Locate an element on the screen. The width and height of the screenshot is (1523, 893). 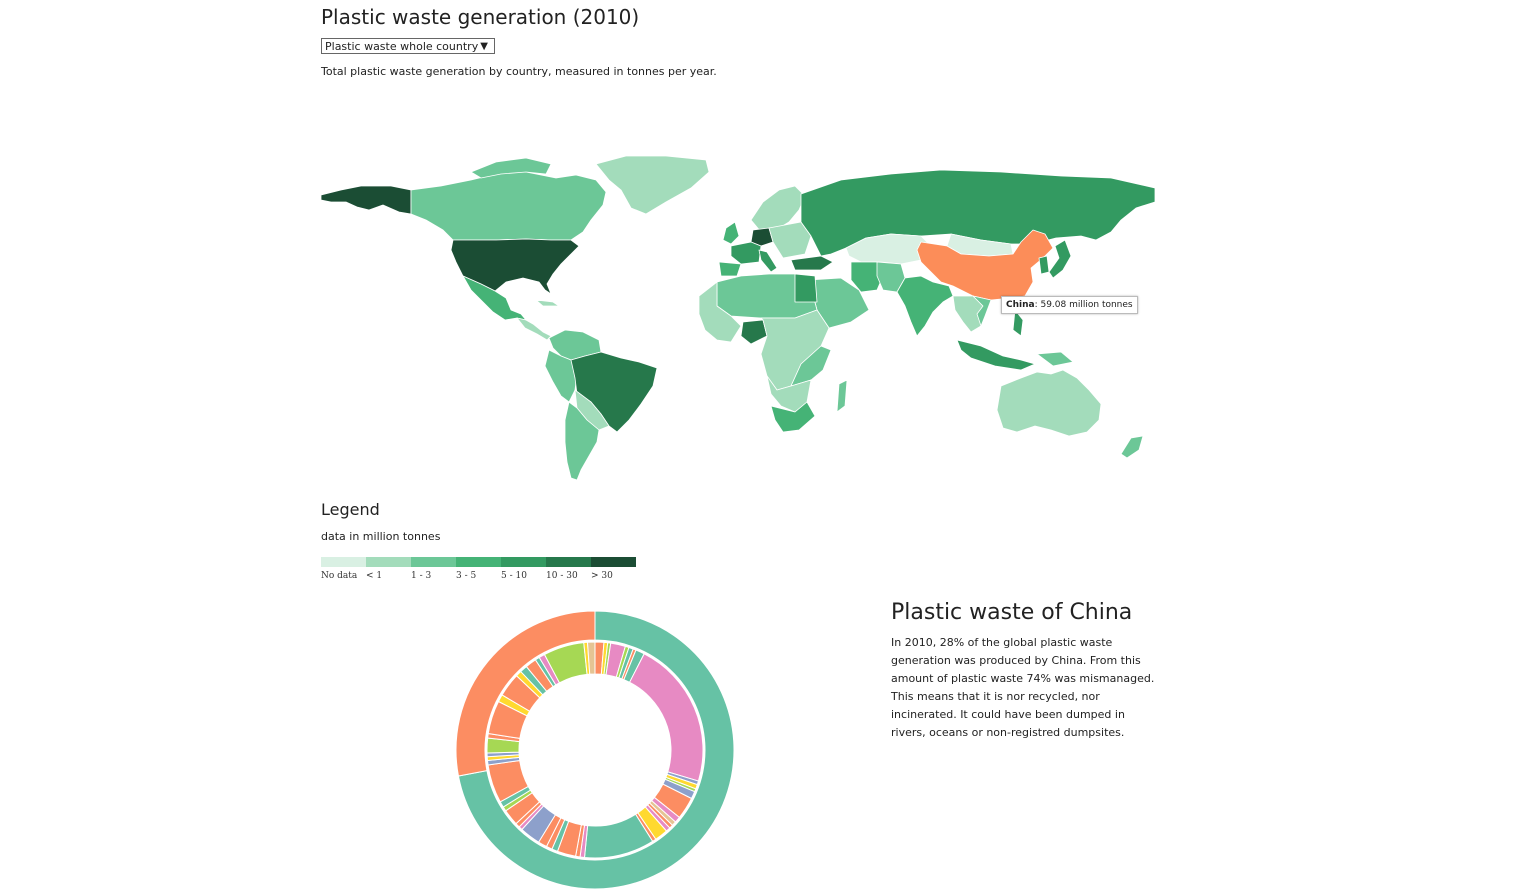
china-waste-donut-chart is located at coordinates (595, 750).